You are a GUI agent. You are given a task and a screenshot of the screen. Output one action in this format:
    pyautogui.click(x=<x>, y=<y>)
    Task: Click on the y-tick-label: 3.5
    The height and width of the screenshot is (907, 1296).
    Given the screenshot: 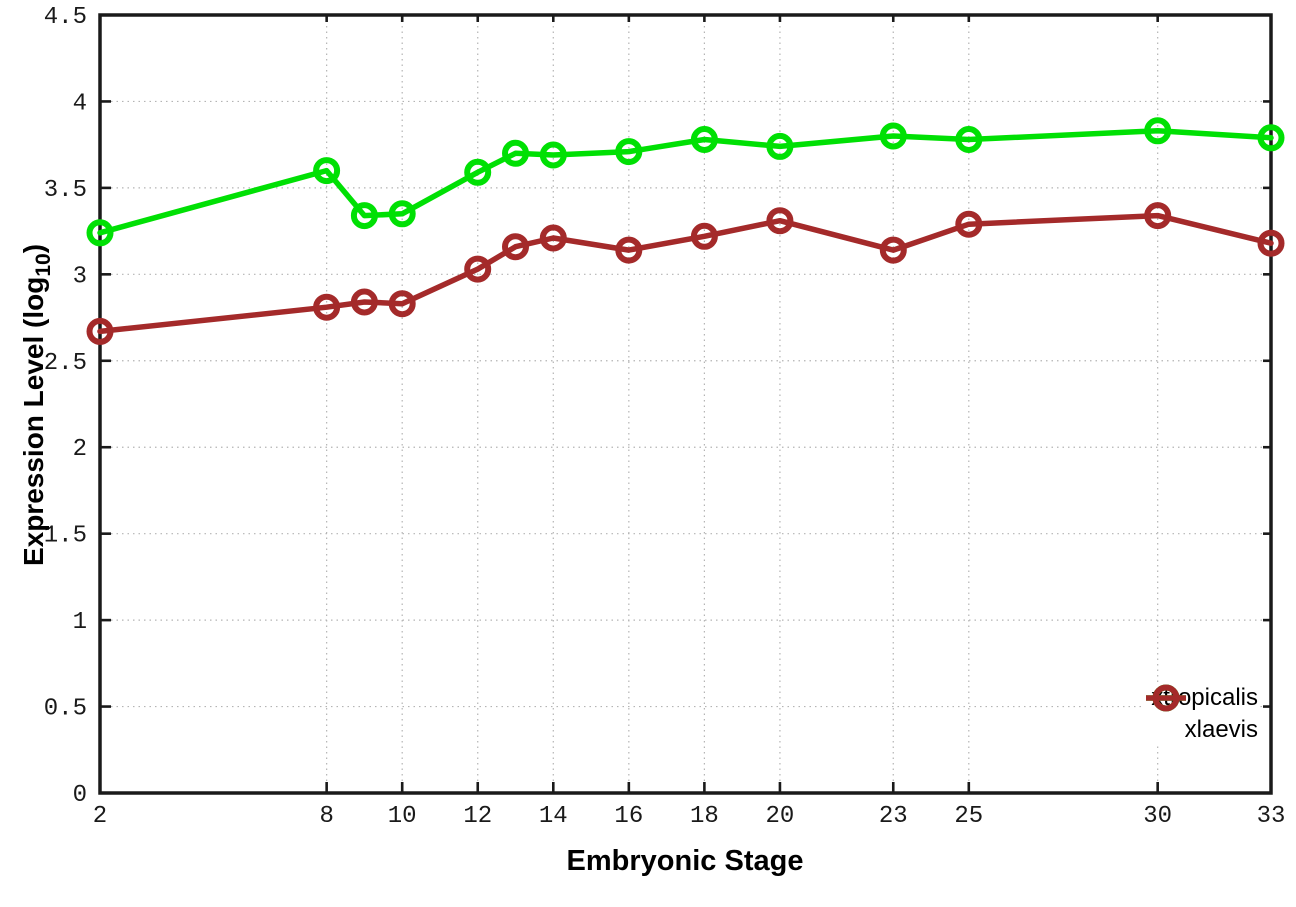 What is the action you would take?
    pyautogui.click(x=65, y=190)
    